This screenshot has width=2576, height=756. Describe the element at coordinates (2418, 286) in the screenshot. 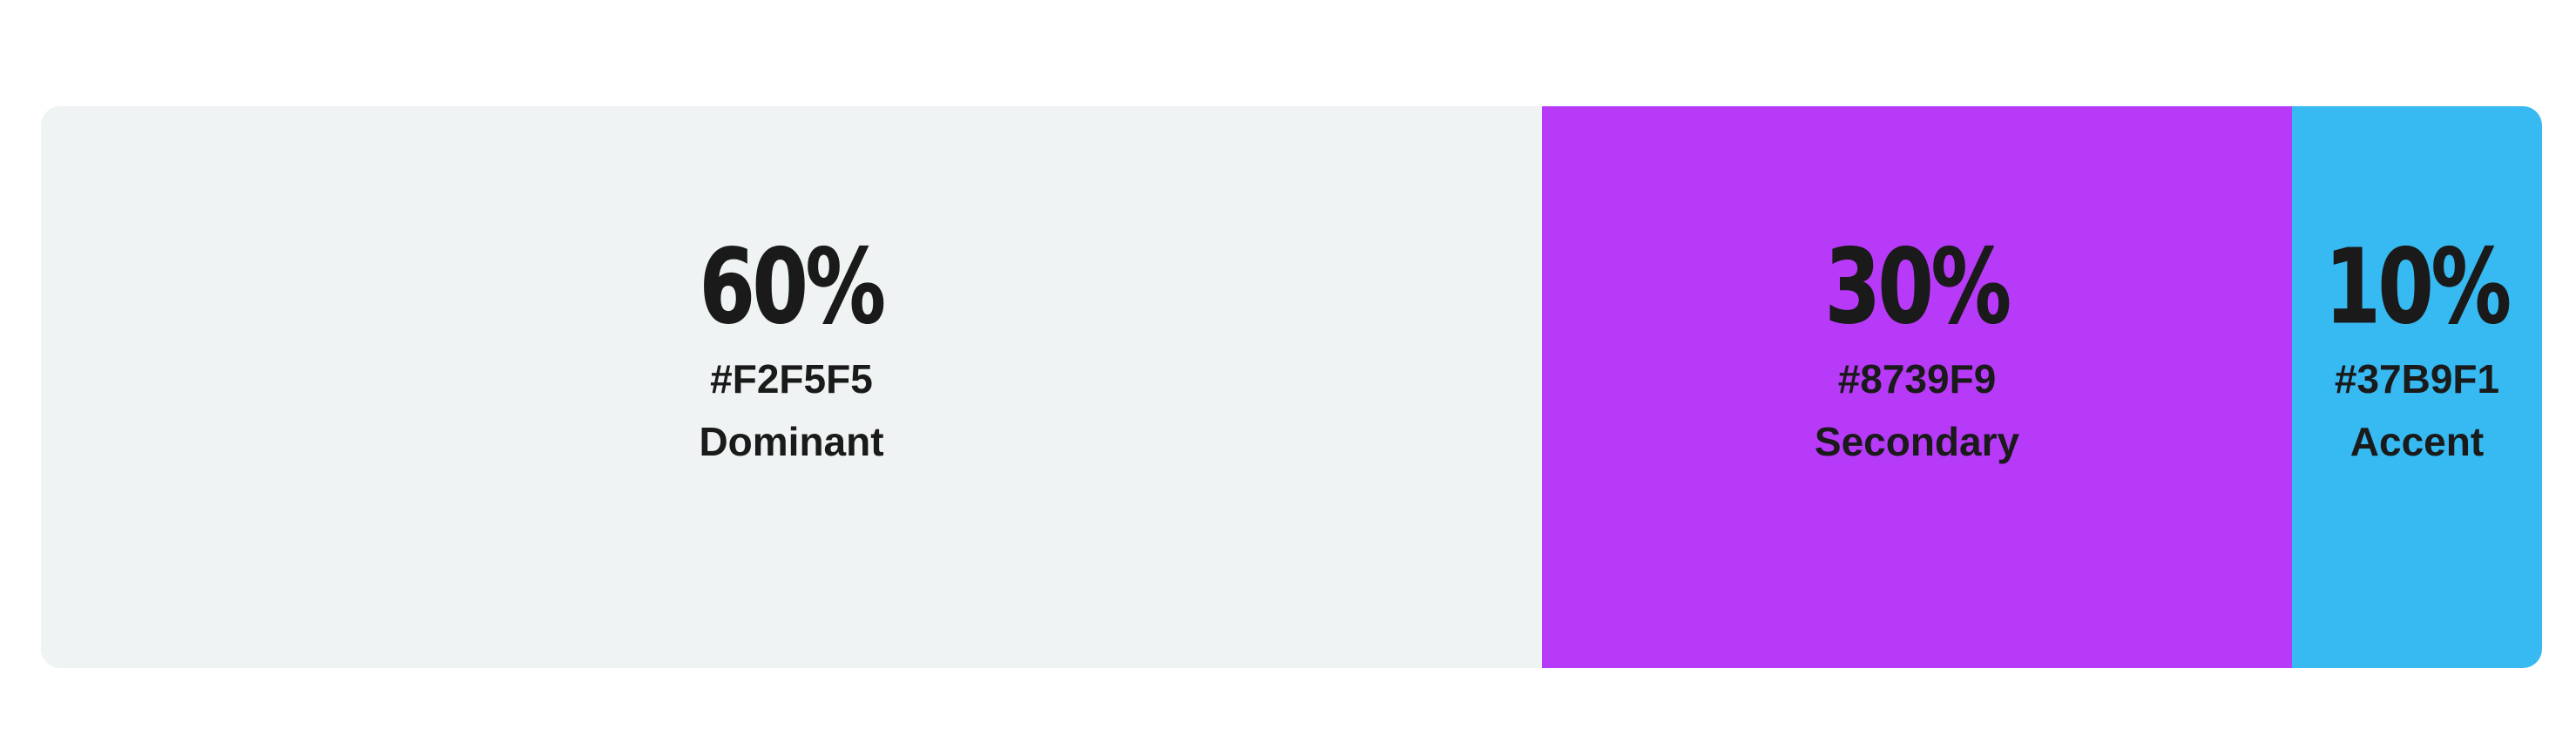

I see `percent-label: 10%` at that location.